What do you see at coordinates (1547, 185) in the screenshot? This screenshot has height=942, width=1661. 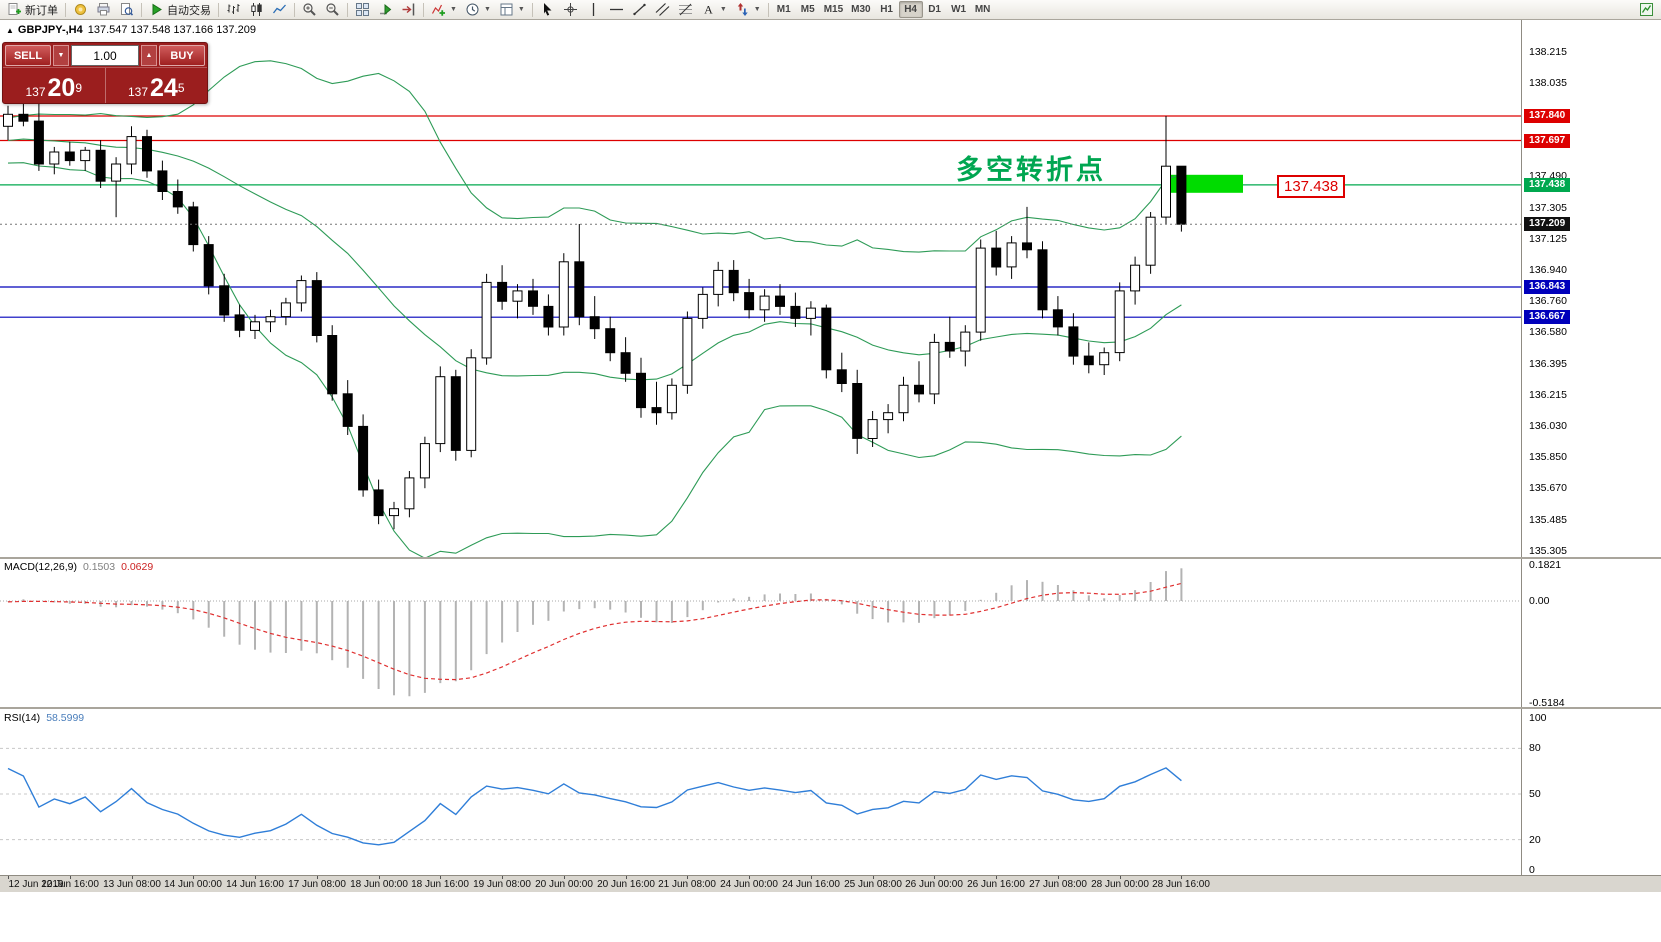 I see `price-badge: 137.438` at bounding box center [1547, 185].